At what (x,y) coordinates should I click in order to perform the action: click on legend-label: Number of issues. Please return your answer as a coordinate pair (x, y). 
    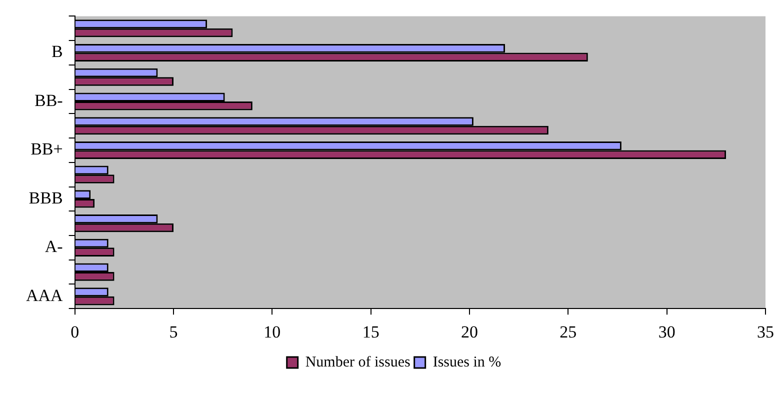
    Looking at the image, I should click on (357, 362).